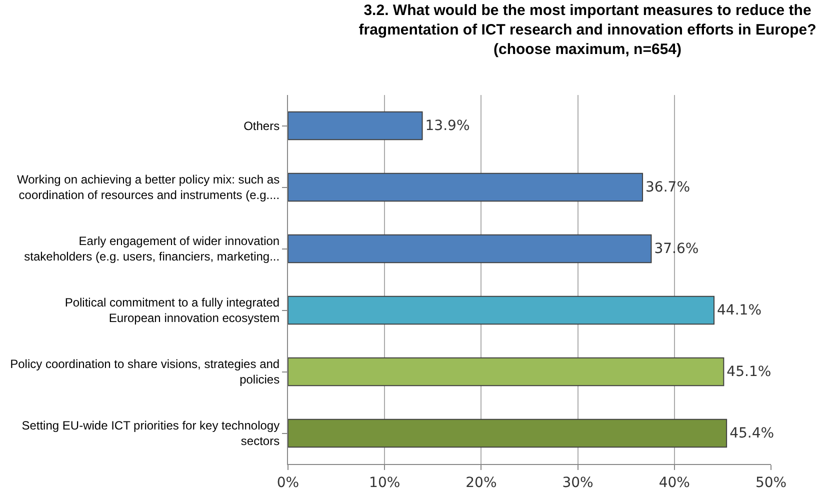  What do you see at coordinates (578, 482) in the screenshot?
I see `x-tick-label: 30%` at bounding box center [578, 482].